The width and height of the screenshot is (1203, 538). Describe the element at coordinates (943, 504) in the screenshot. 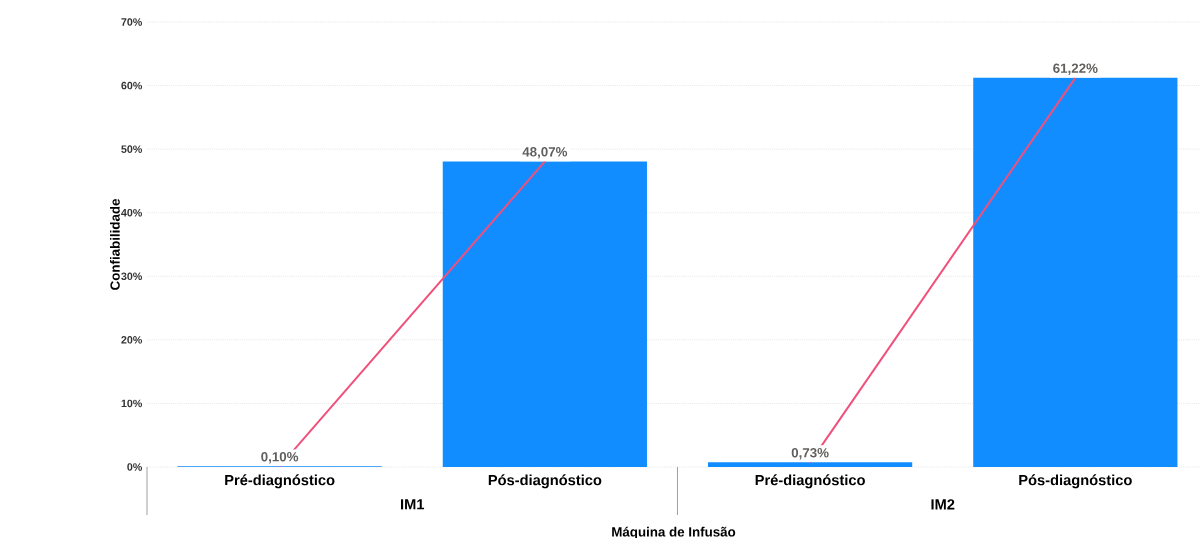

I see `text: IM2` at that location.